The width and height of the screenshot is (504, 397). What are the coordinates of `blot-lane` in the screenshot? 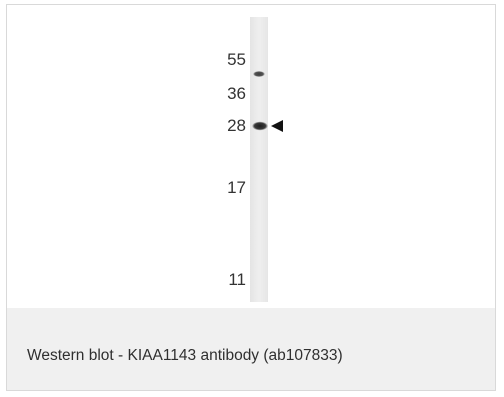 It's located at (259, 159).